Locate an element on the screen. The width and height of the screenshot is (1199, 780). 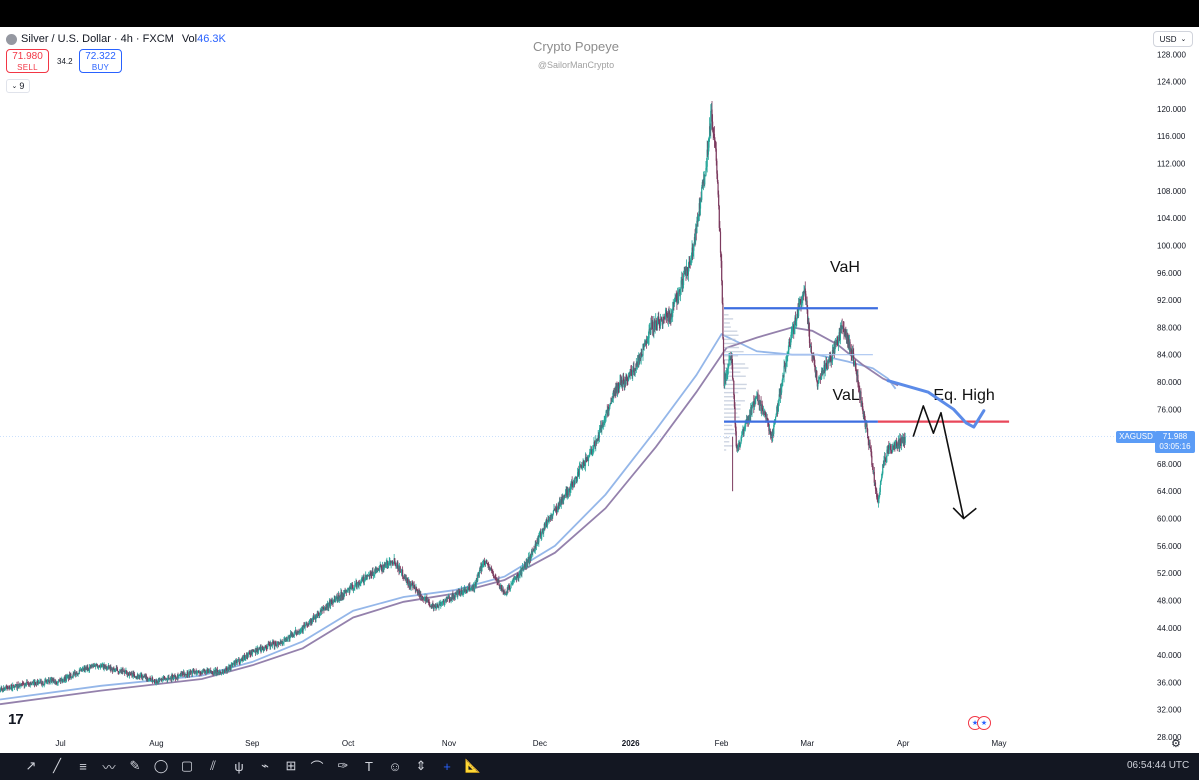
utc-clock: 06:54:44 UTC is located at coordinates (1158, 765).